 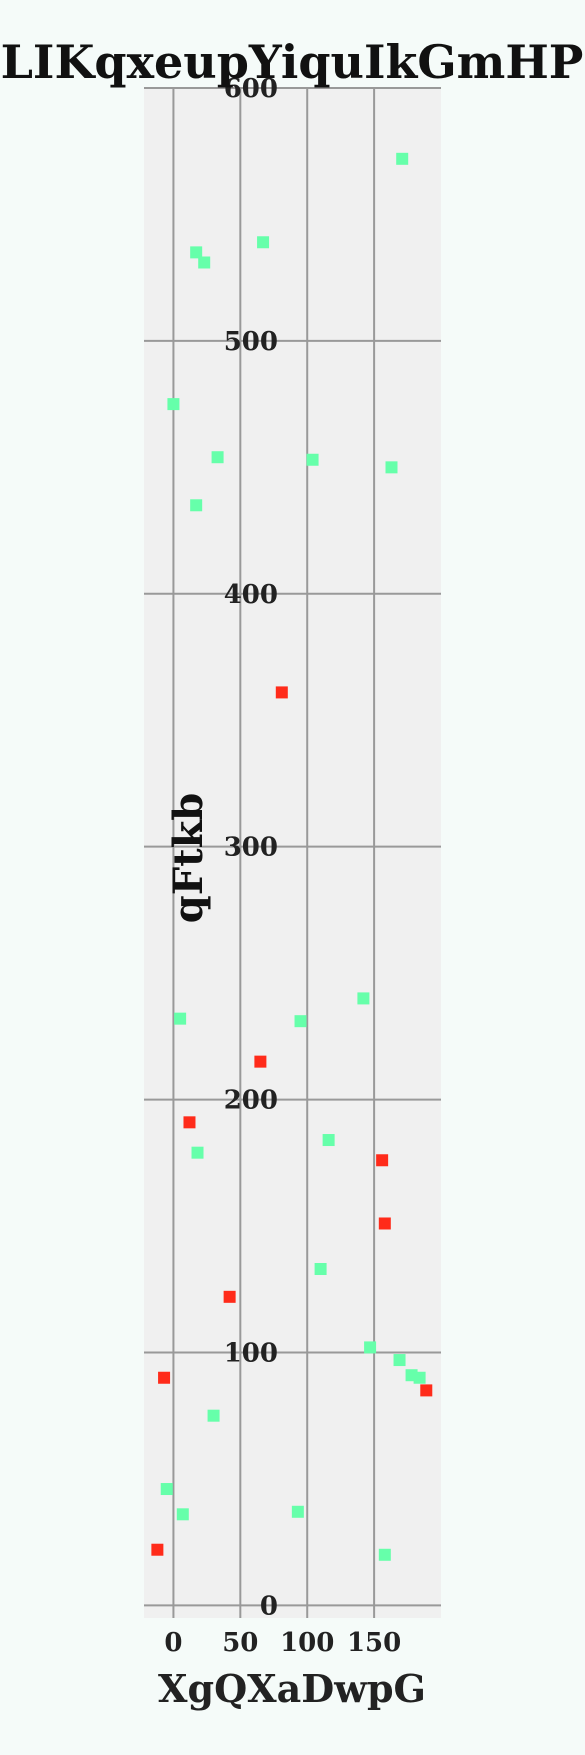 What do you see at coordinates (292, 62) in the screenshot?
I see `chart-title: LIKqxeupYiquIkGmHP` at bounding box center [292, 62].